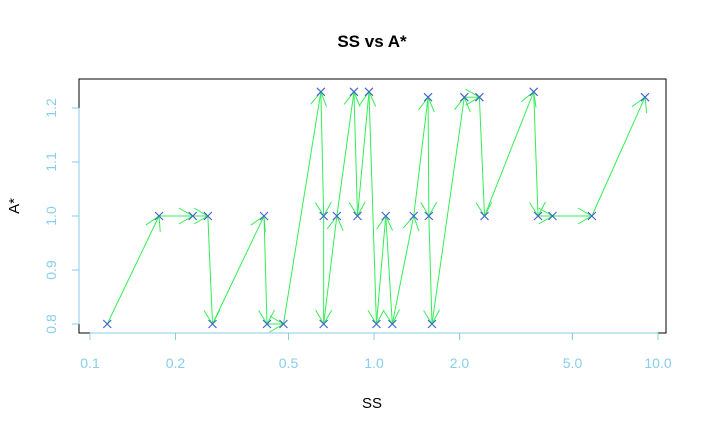  Describe the element at coordinates (573, 363) in the screenshot. I see `x-tick-label: 5.0` at that location.